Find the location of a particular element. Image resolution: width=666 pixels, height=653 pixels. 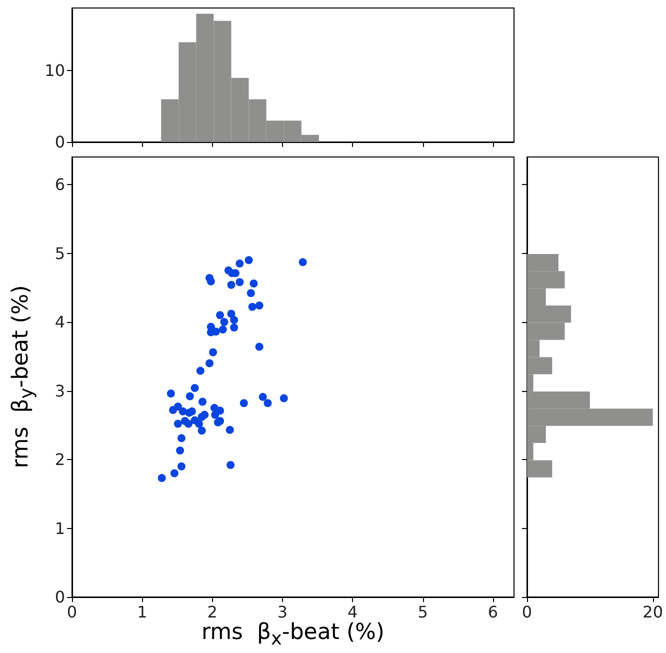

y-tick-label: 10 is located at coordinates (54, 70).